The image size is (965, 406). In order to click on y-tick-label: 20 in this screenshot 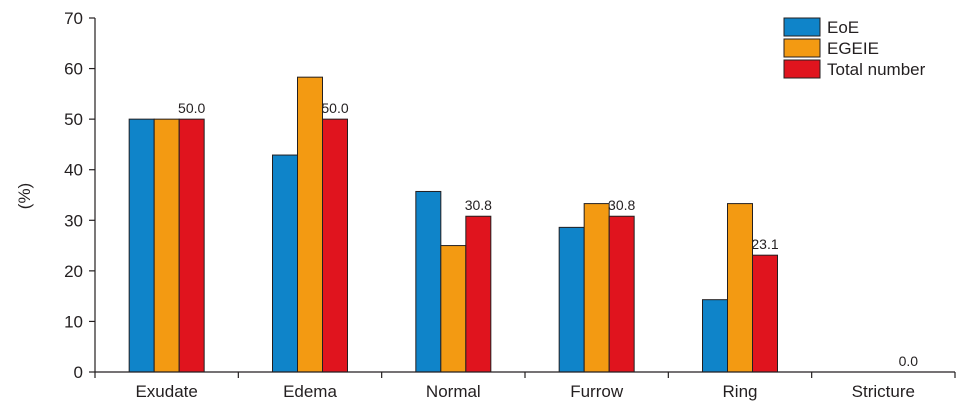, I will do `click(73, 271)`.